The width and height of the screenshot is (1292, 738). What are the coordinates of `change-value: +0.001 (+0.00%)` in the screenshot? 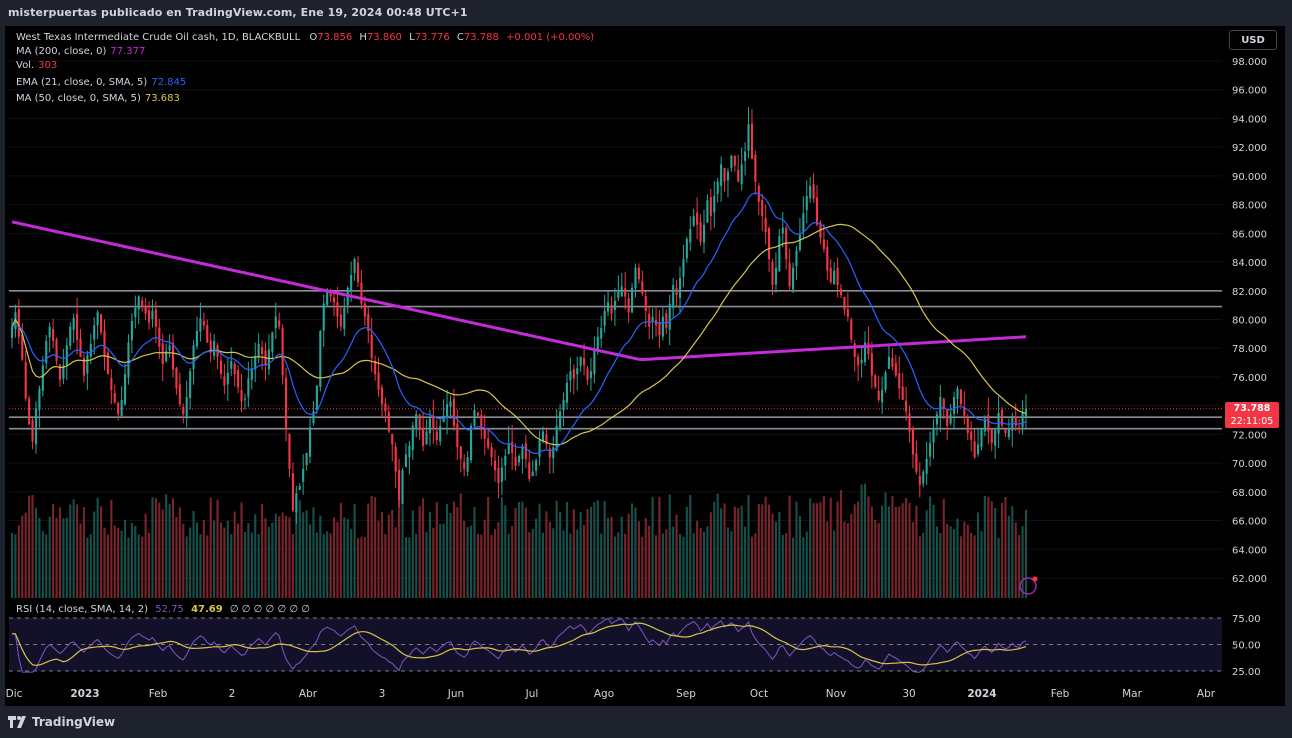 It's located at (550, 37).